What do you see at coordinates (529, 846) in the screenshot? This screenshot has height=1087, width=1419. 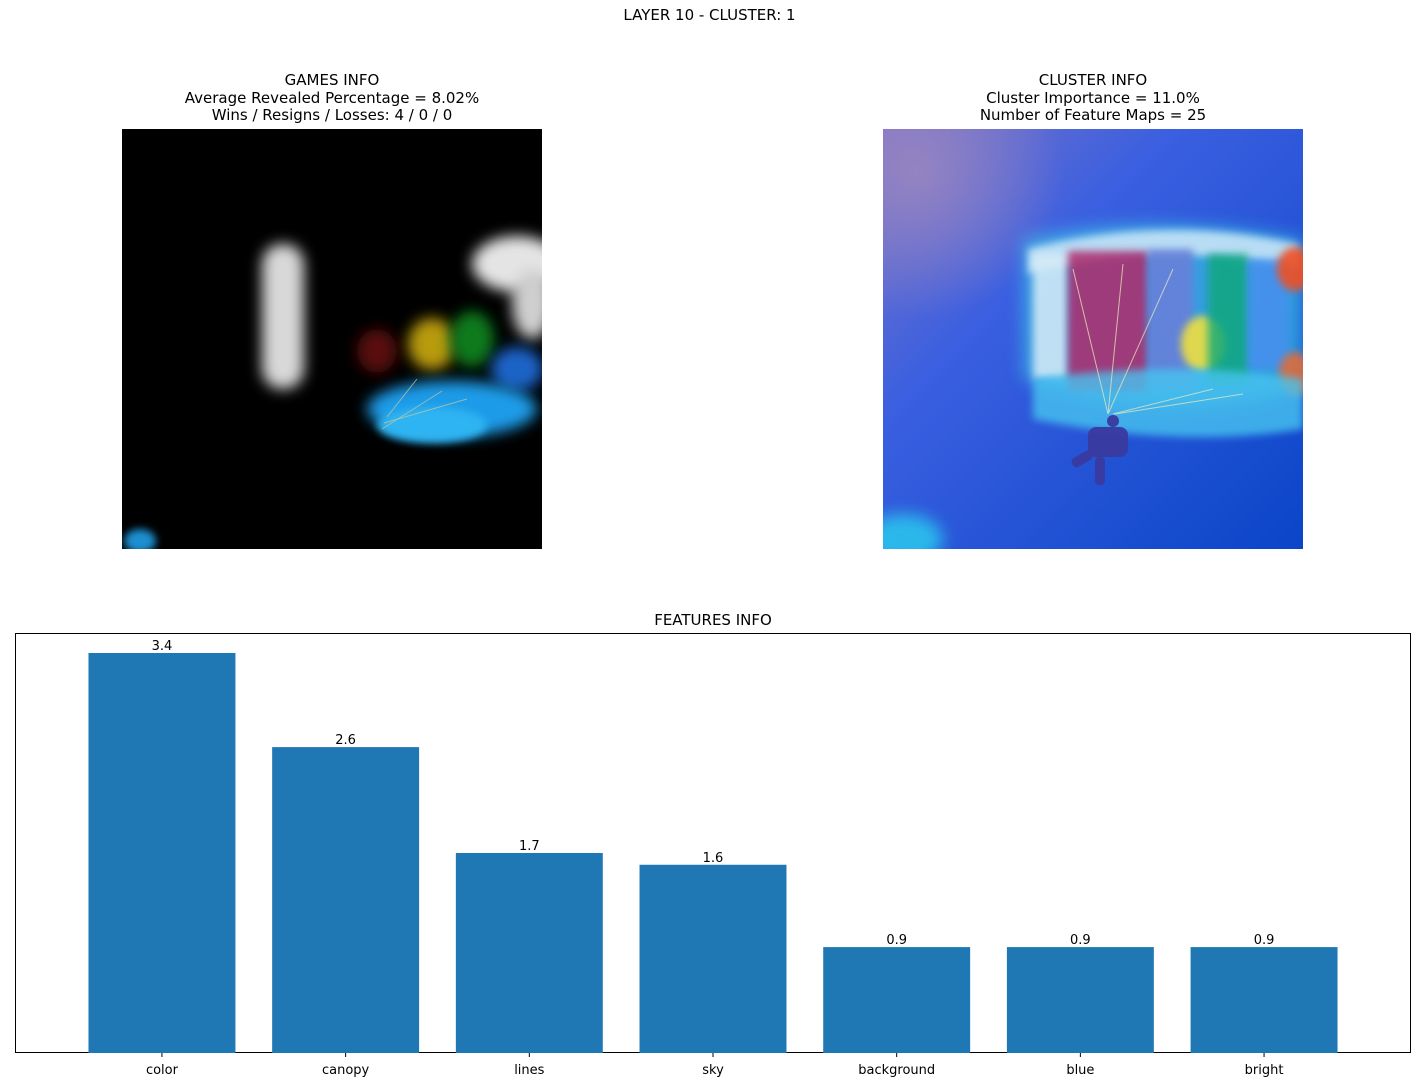 I see `bar-value-label-lines: 1.7` at bounding box center [529, 846].